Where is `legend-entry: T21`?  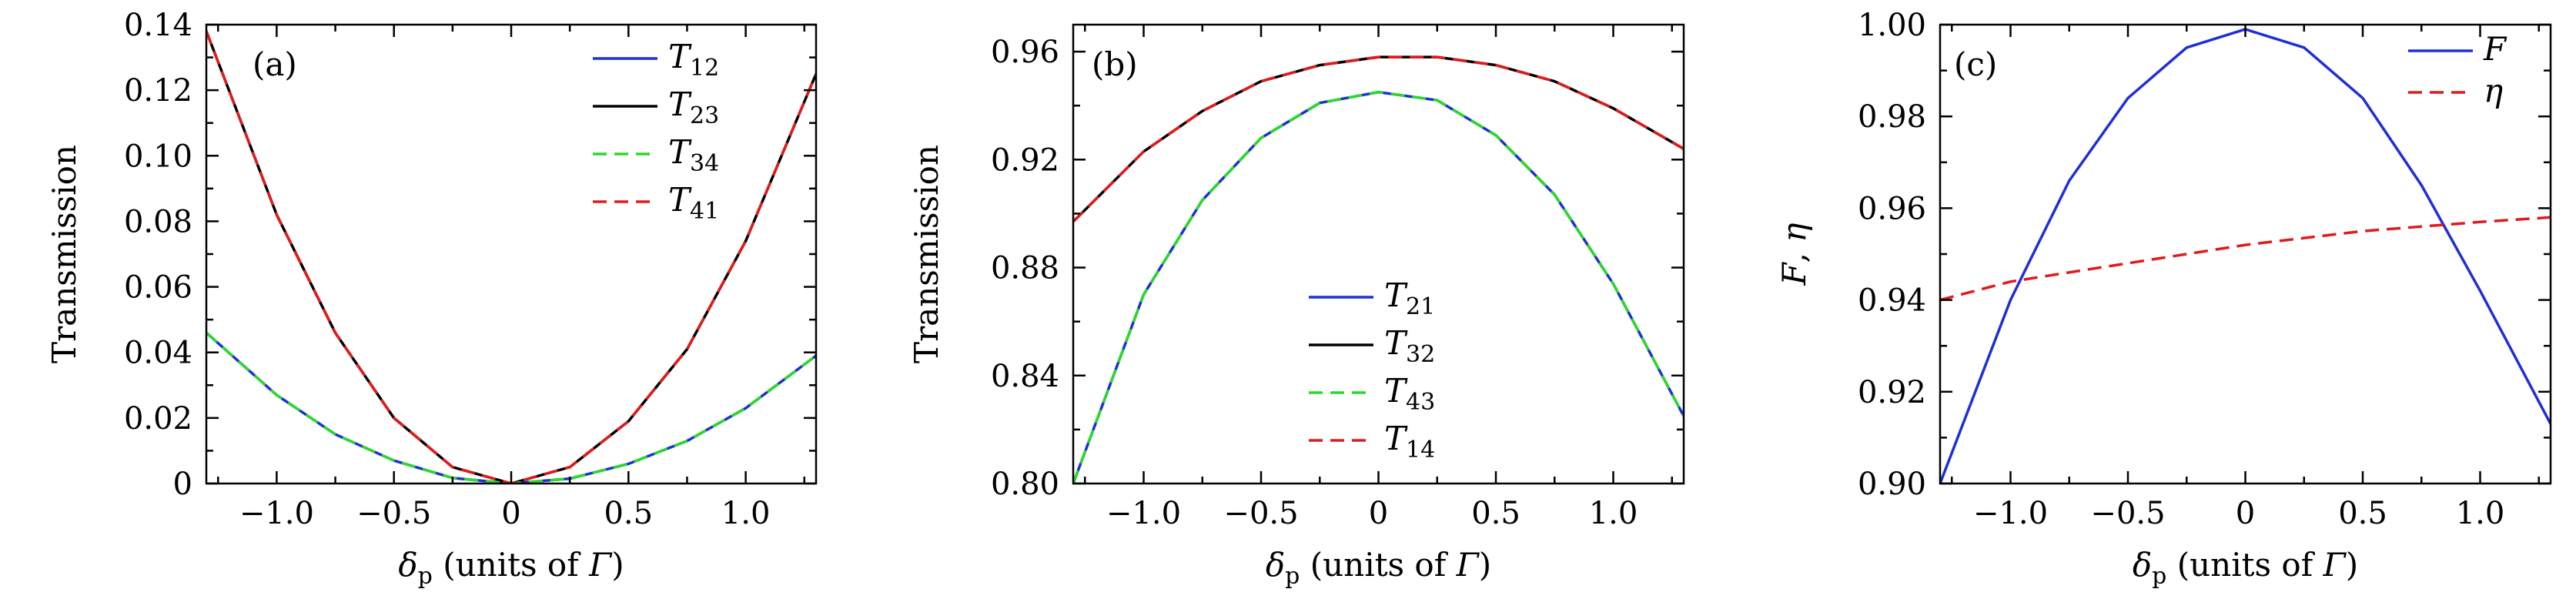
legend-entry: T21 is located at coordinates (1409, 298).